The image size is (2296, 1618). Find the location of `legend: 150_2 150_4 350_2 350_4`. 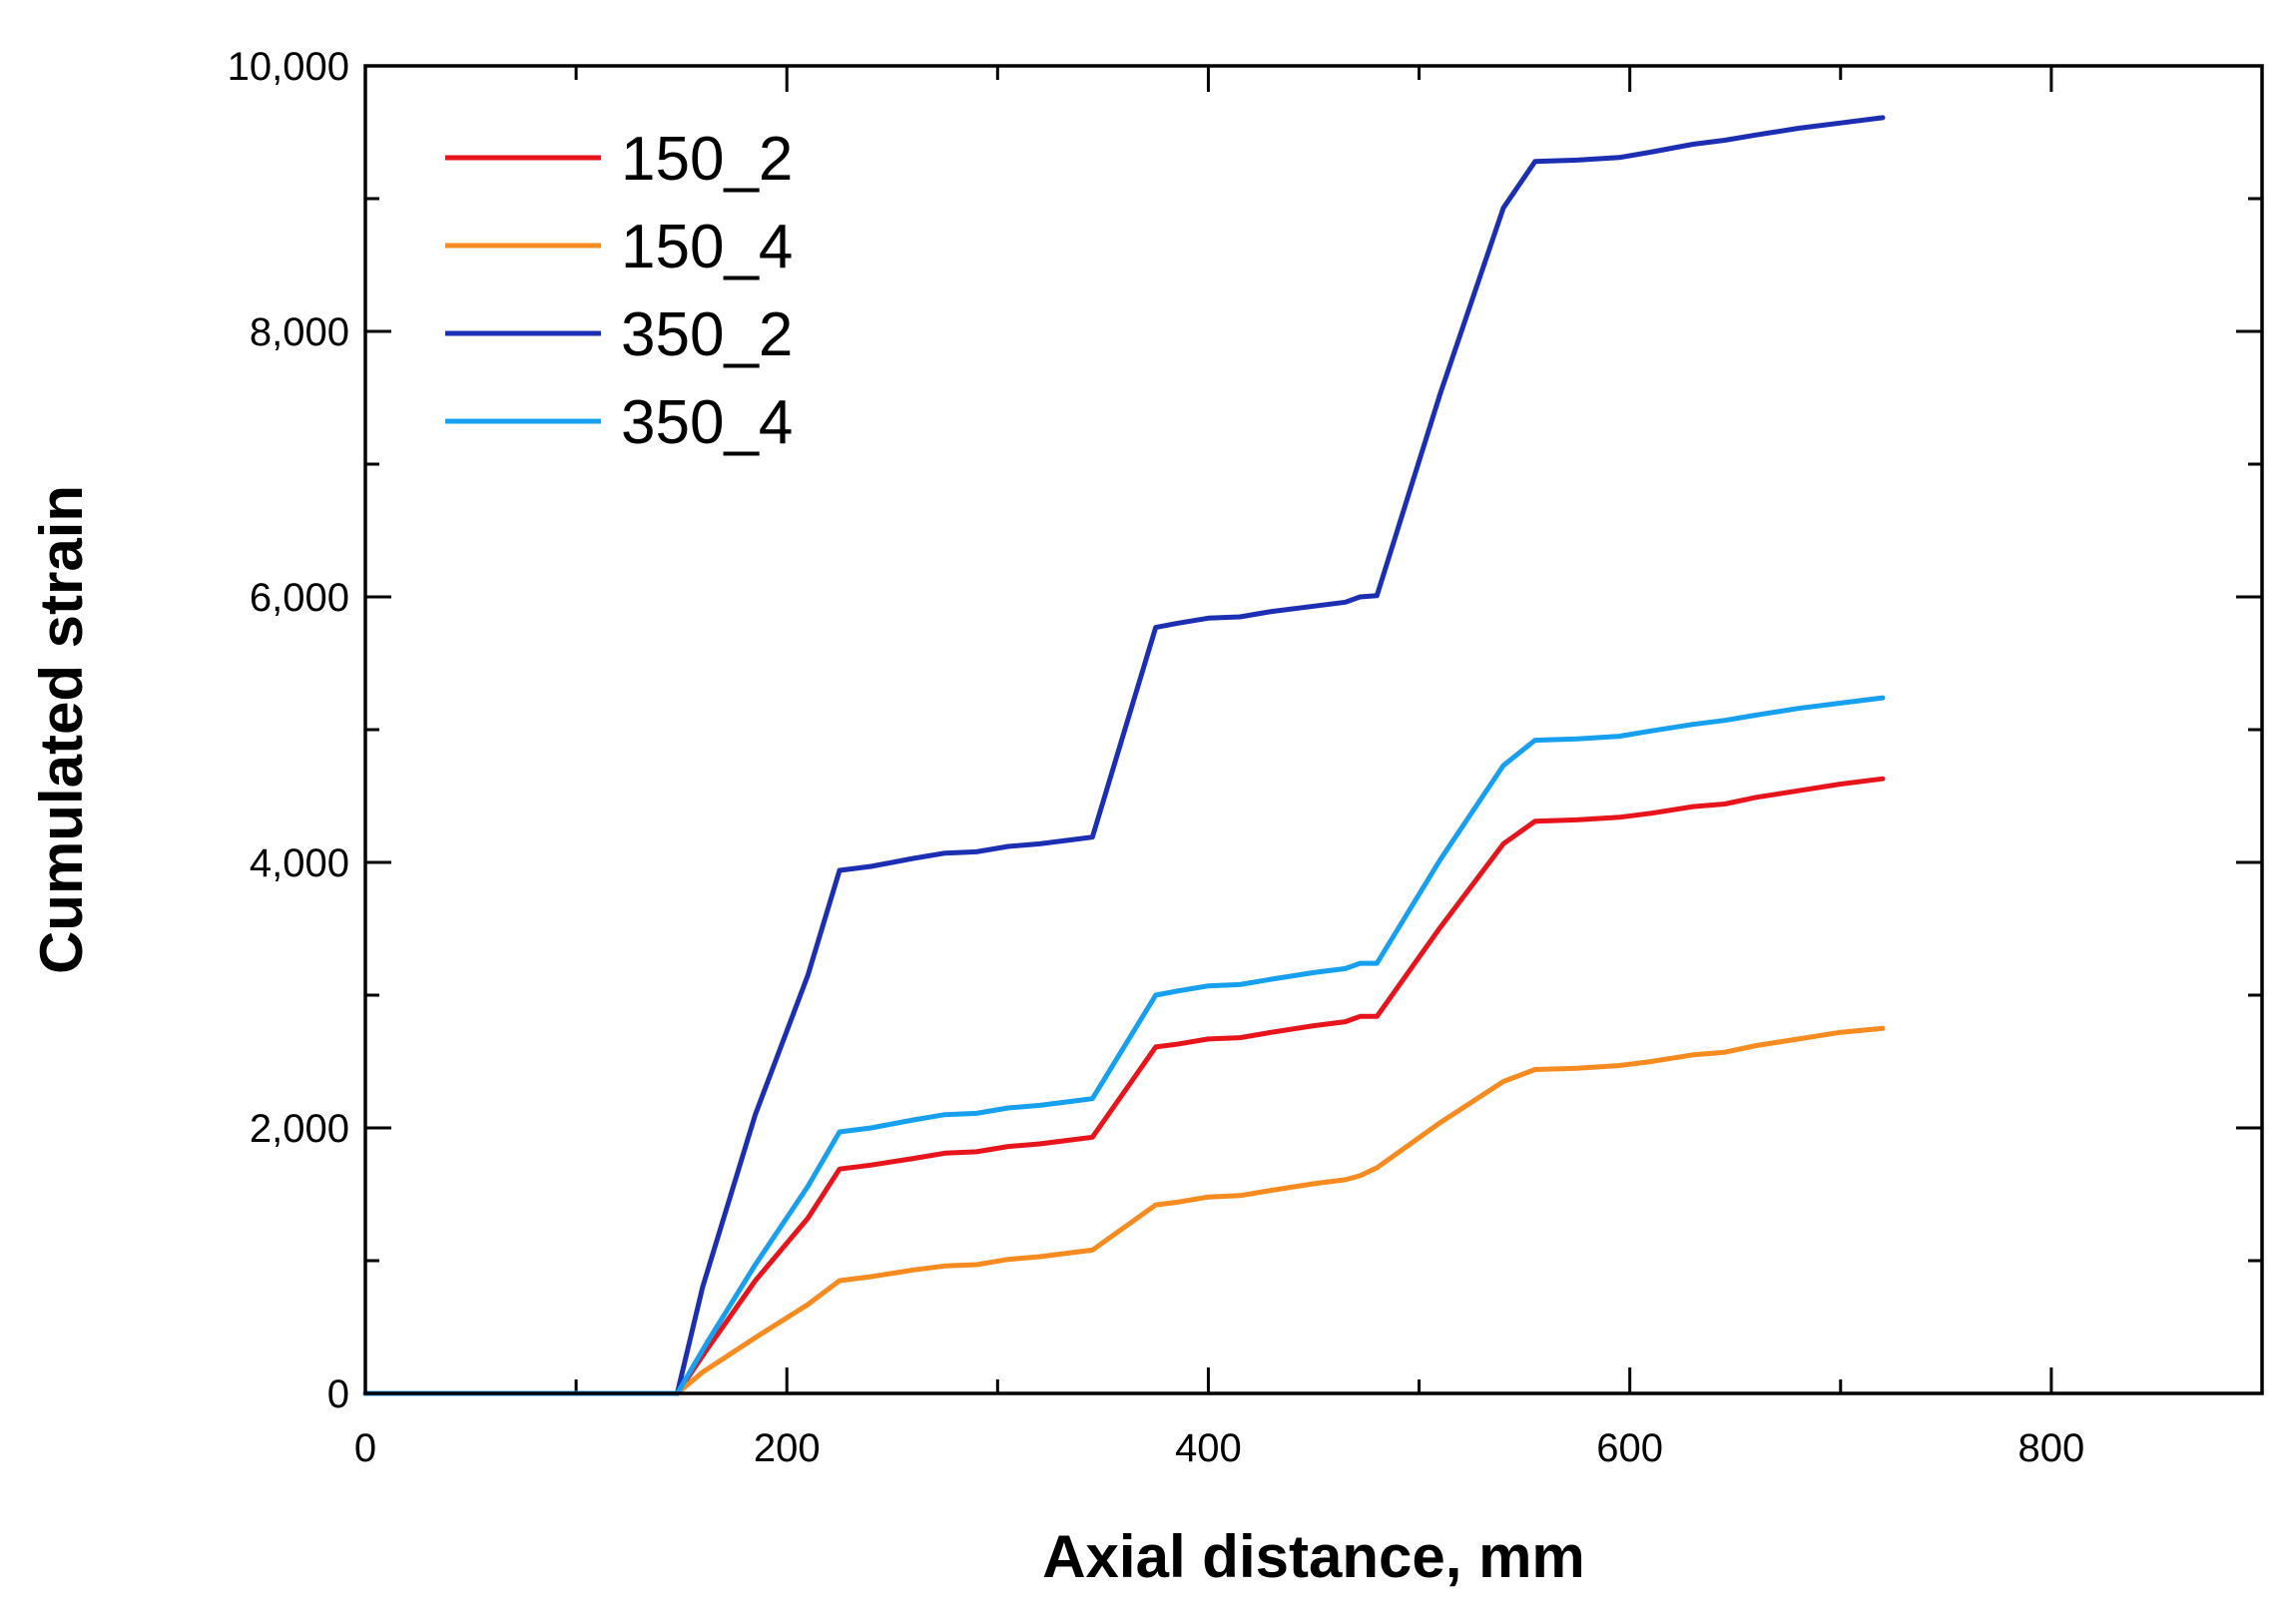

legend: 150_2 150_4 350_2 350_4 is located at coordinates (619, 291).